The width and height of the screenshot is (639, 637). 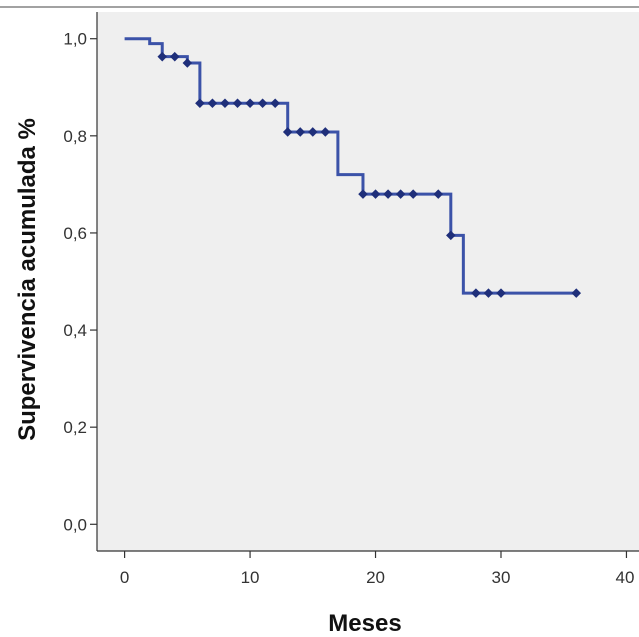 What do you see at coordinates (124, 577) in the screenshot?
I see `x-tick-label: 0` at bounding box center [124, 577].